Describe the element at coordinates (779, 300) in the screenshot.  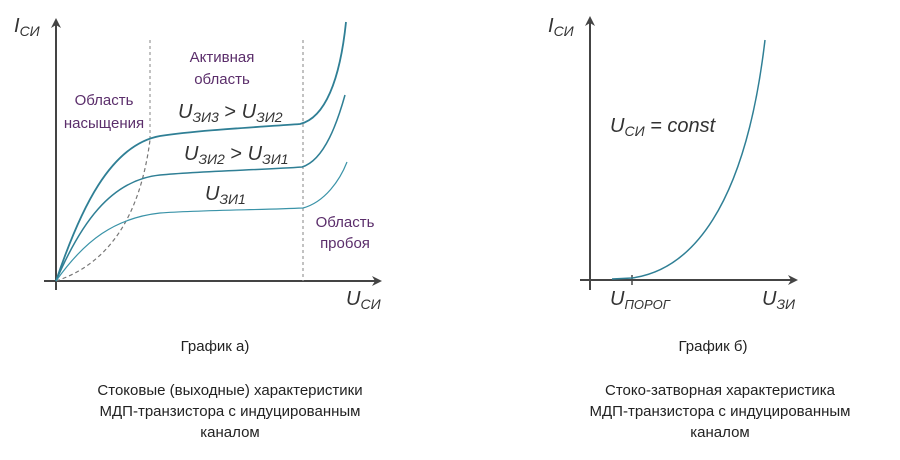
I see `x-axis-label: UЗИ` at that location.